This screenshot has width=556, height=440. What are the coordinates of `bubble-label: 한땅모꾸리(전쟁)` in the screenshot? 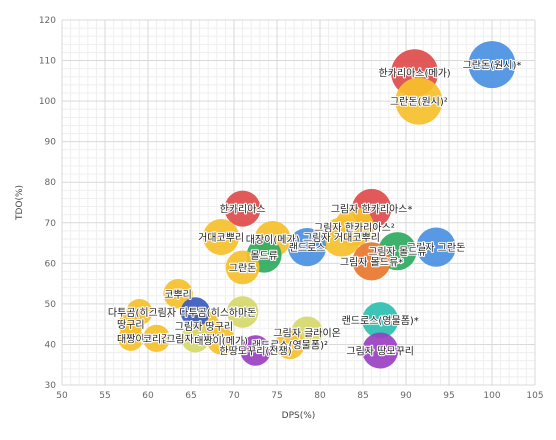 It's located at (255, 352).